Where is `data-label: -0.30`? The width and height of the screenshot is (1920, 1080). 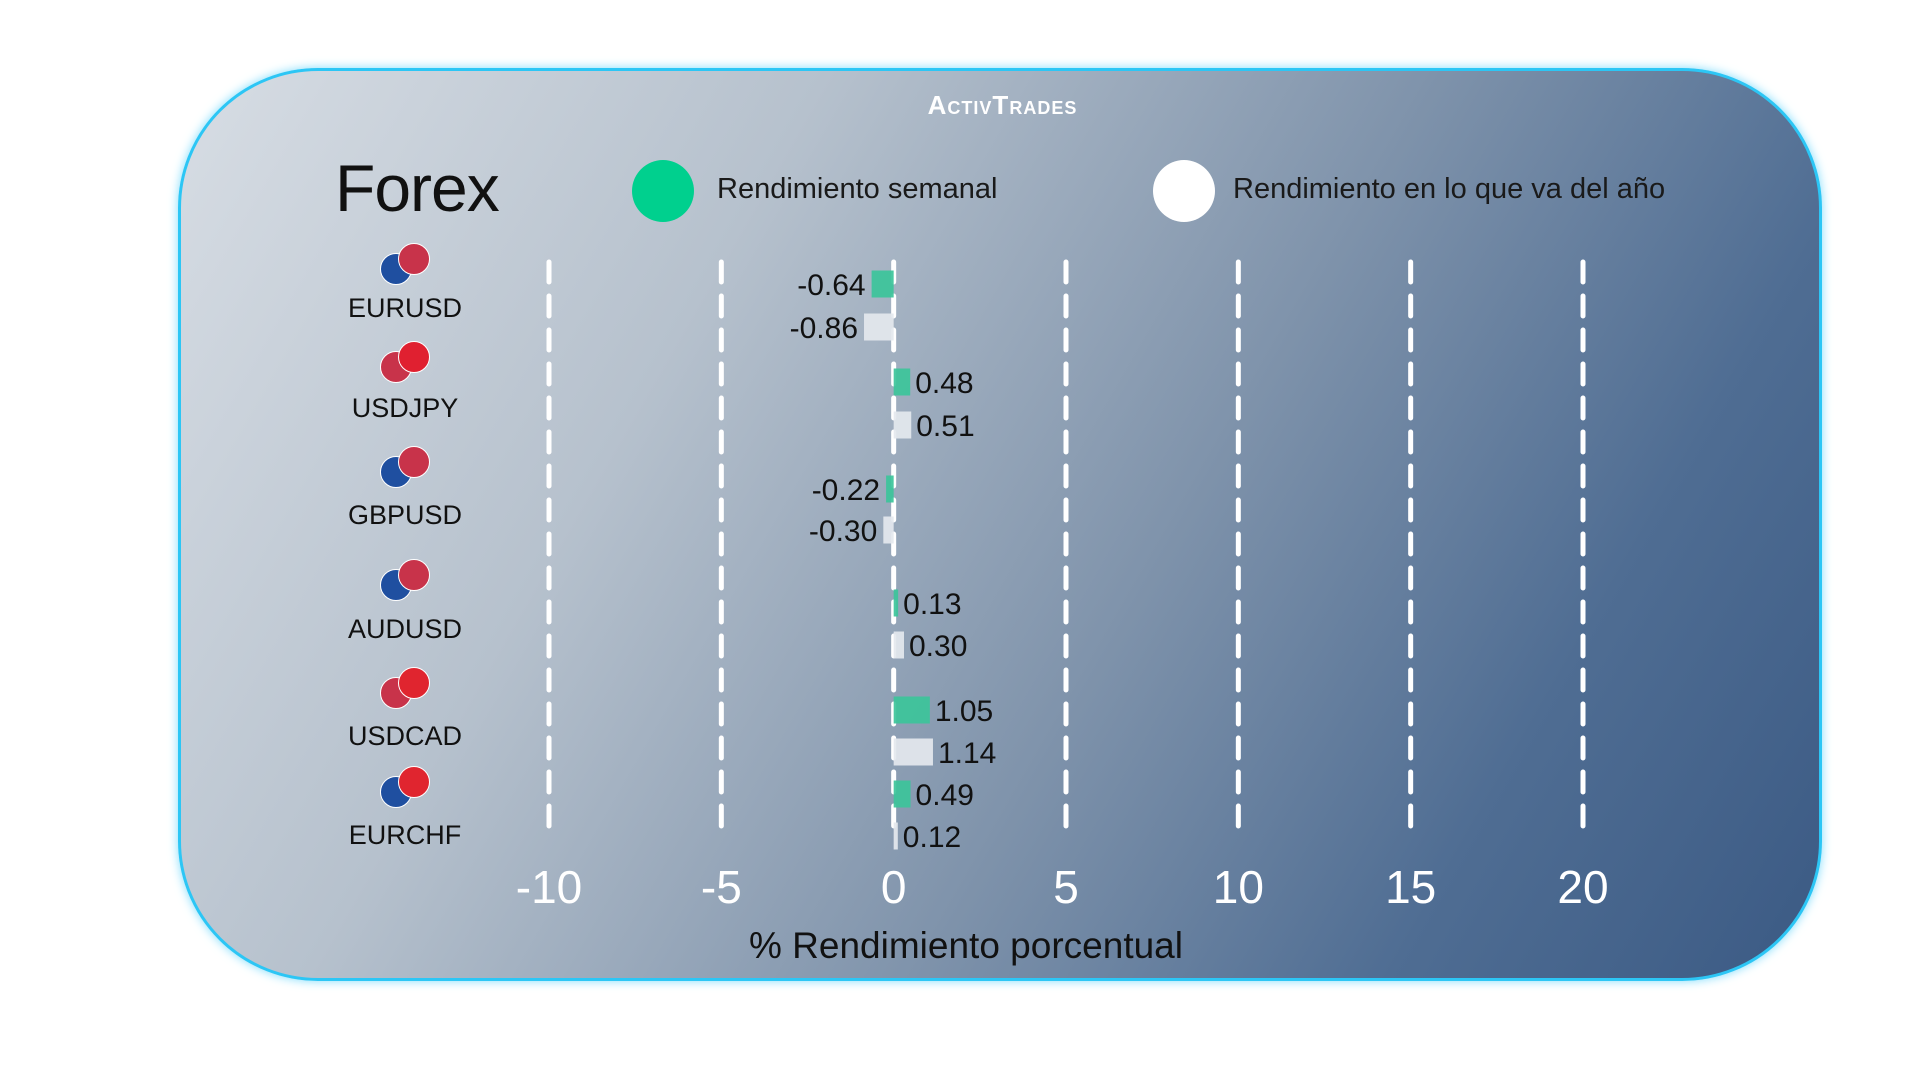
data-label: -0.30 is located at coordinates (843, 531).